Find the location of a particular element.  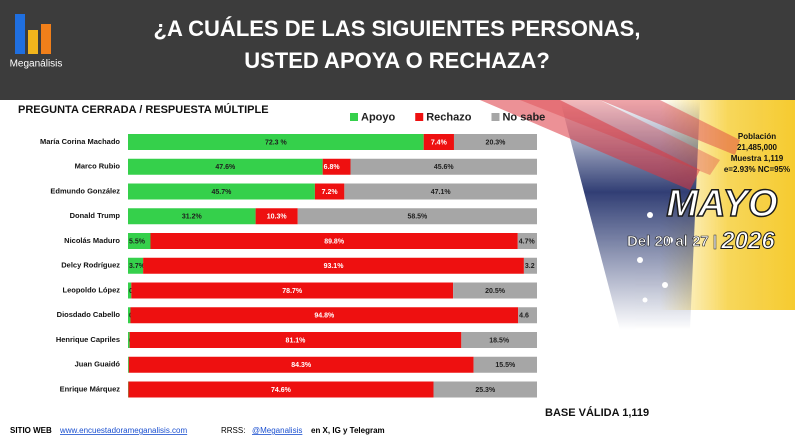

category-label: Edmundo González is located at coordinates (85, 190).